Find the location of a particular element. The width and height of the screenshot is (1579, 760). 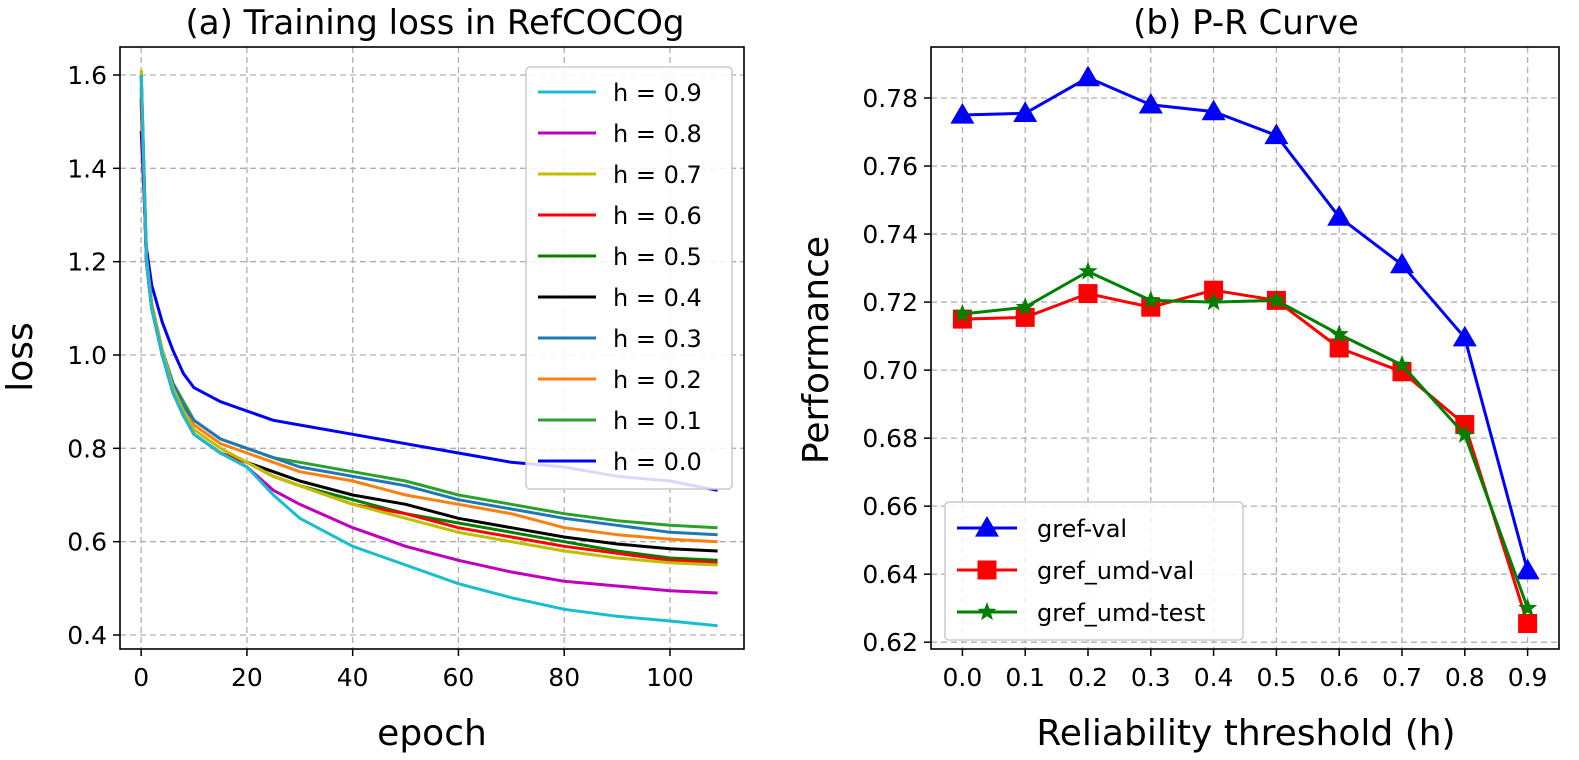

chart-a-legend-label: h = 0.1 is located at coordinates (657, 421).